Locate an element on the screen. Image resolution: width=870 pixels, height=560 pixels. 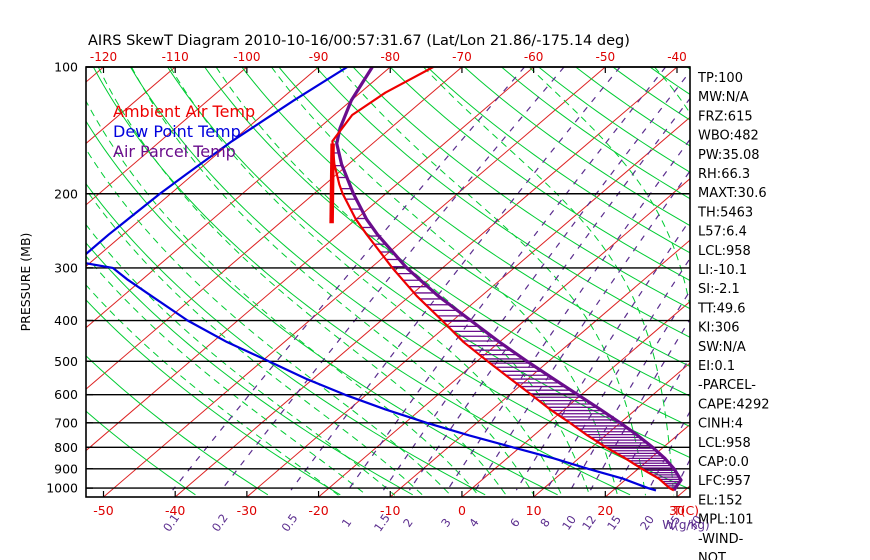
parameter-lcl: LCL:958 is located at coordinates (724, 251).